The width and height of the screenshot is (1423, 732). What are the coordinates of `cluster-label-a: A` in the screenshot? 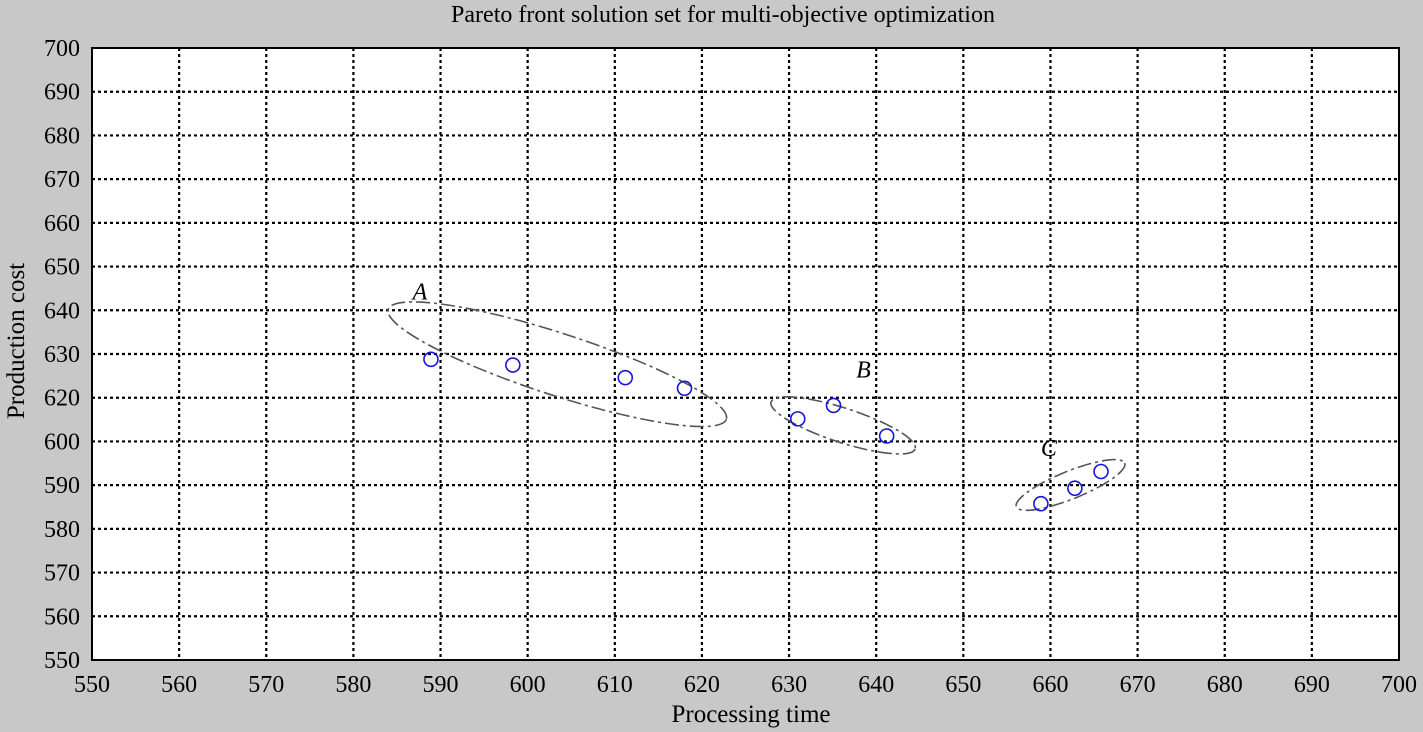 It's located at (419, 293).